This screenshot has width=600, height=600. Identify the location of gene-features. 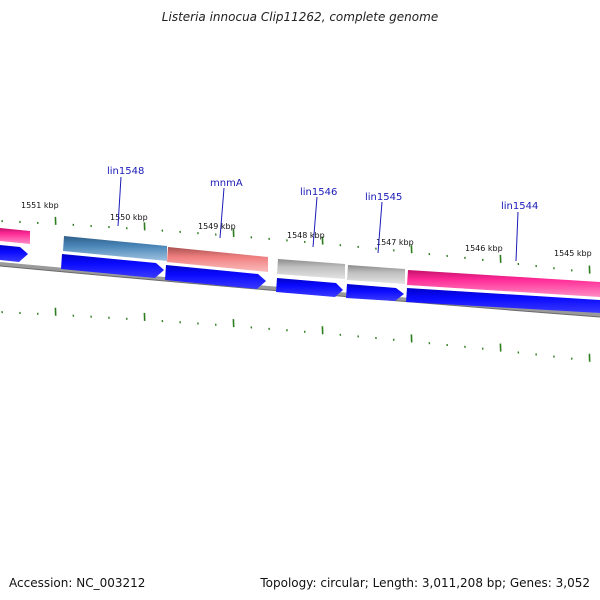
(300, 262).